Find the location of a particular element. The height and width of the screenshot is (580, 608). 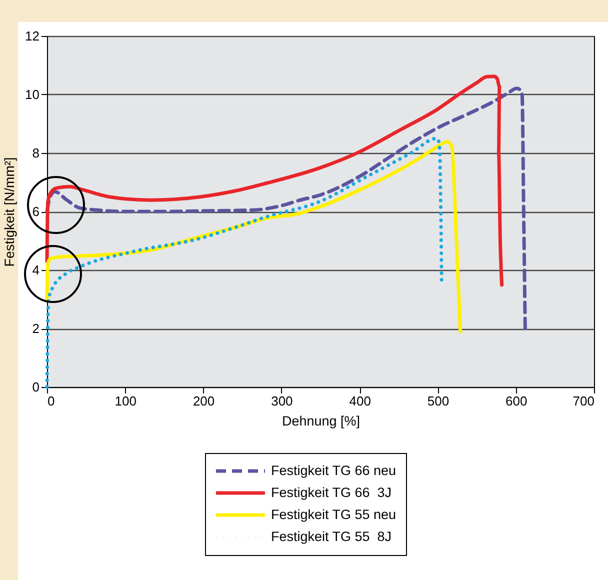

y-axis-title: Festigkeit [N/mm²] is located at coordinates (10, 212).